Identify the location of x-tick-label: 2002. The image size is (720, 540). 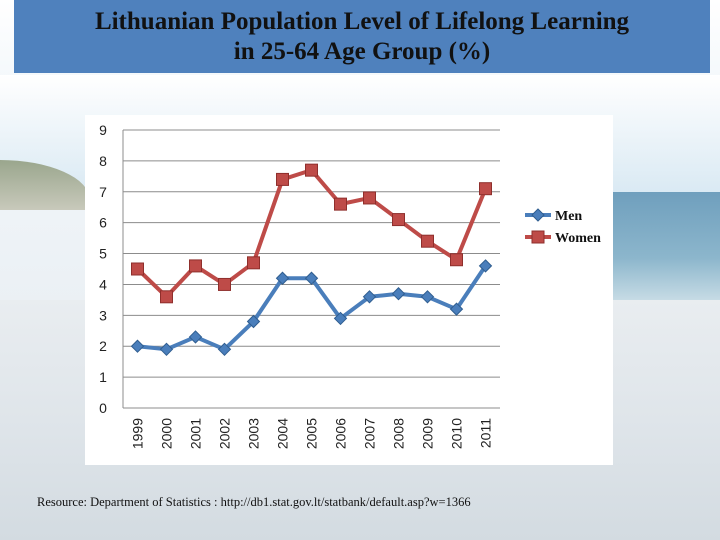
(225, 433).